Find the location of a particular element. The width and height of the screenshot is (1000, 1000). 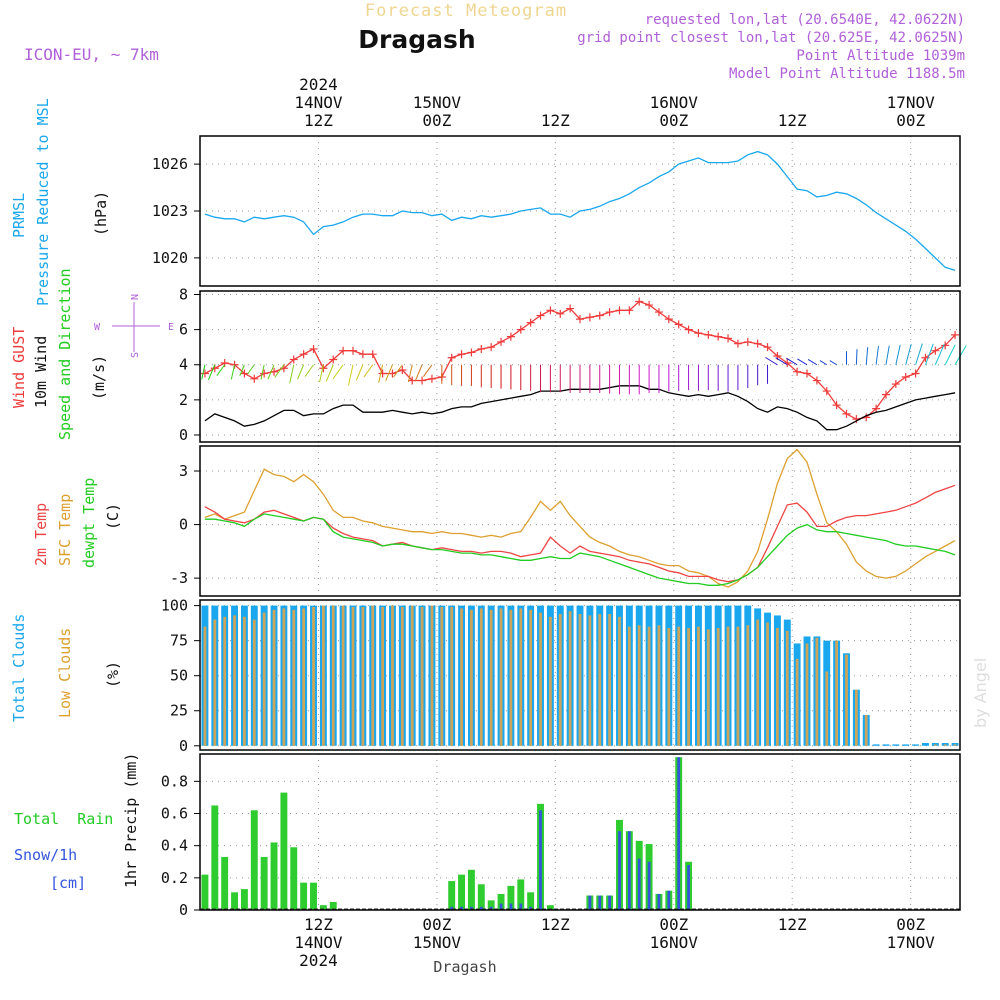

compass-west: W is located at coordinates (97, 327).